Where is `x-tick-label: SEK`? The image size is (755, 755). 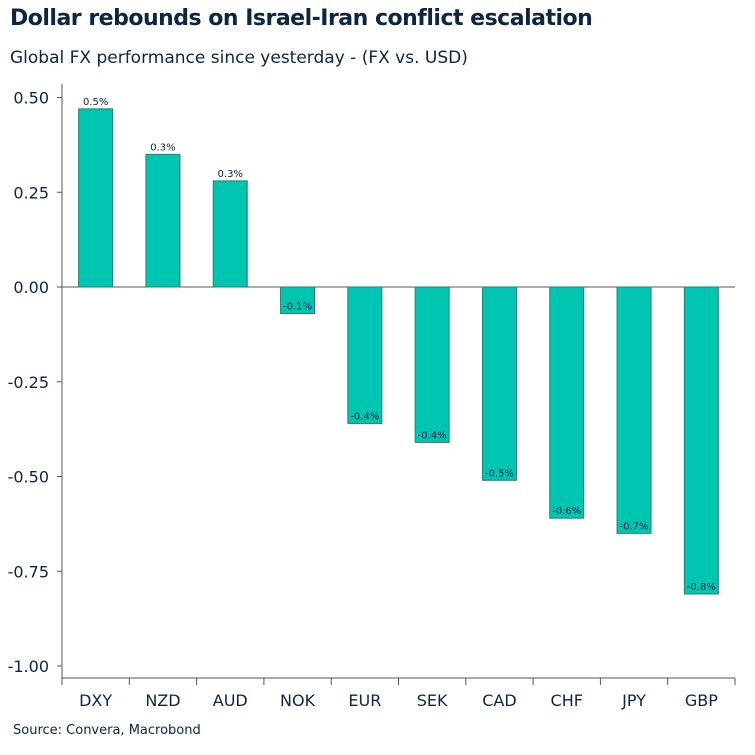 x-tick-label: SEK is located at coordinates (432, 700).